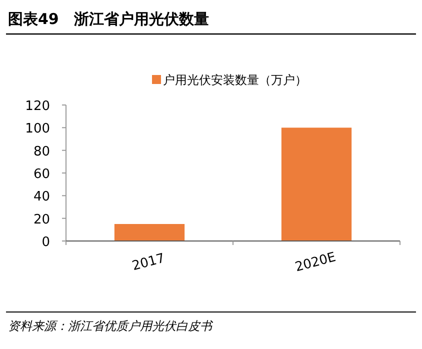  What do you see at coordinates (148, 262) in the screenshot?
I see `x-tick-label: 2017` at bounding box center [148, 262].